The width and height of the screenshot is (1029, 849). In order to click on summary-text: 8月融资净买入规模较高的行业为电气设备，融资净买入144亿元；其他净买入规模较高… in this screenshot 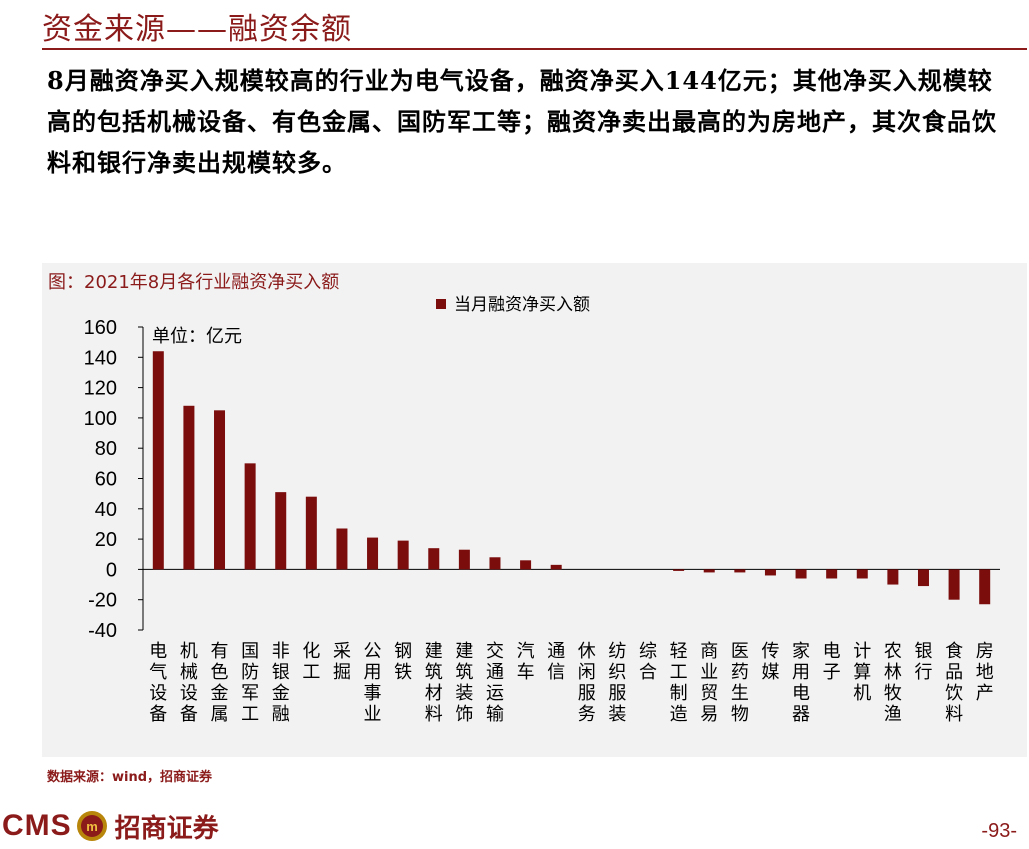, I will do `click(522, 121)`.